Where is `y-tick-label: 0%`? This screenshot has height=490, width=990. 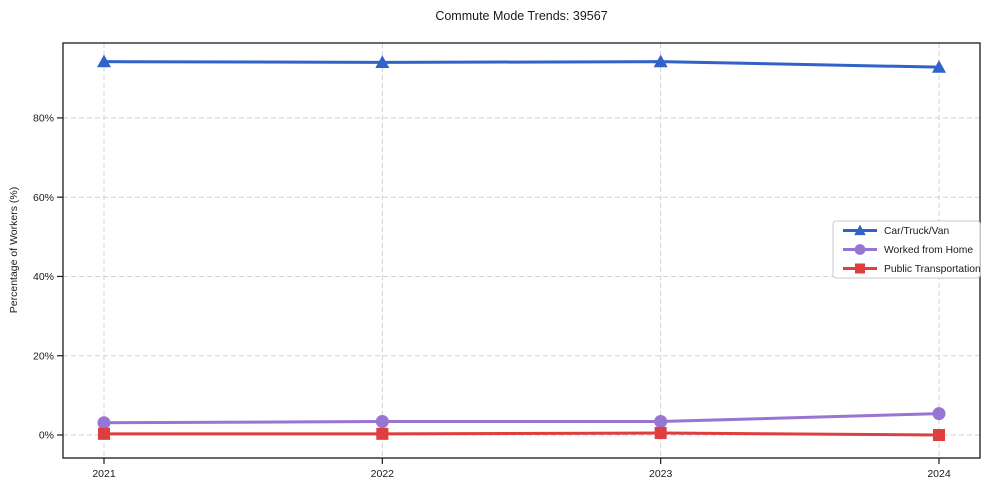 y-tick-label: 0% is located at coordinates (46, 436).